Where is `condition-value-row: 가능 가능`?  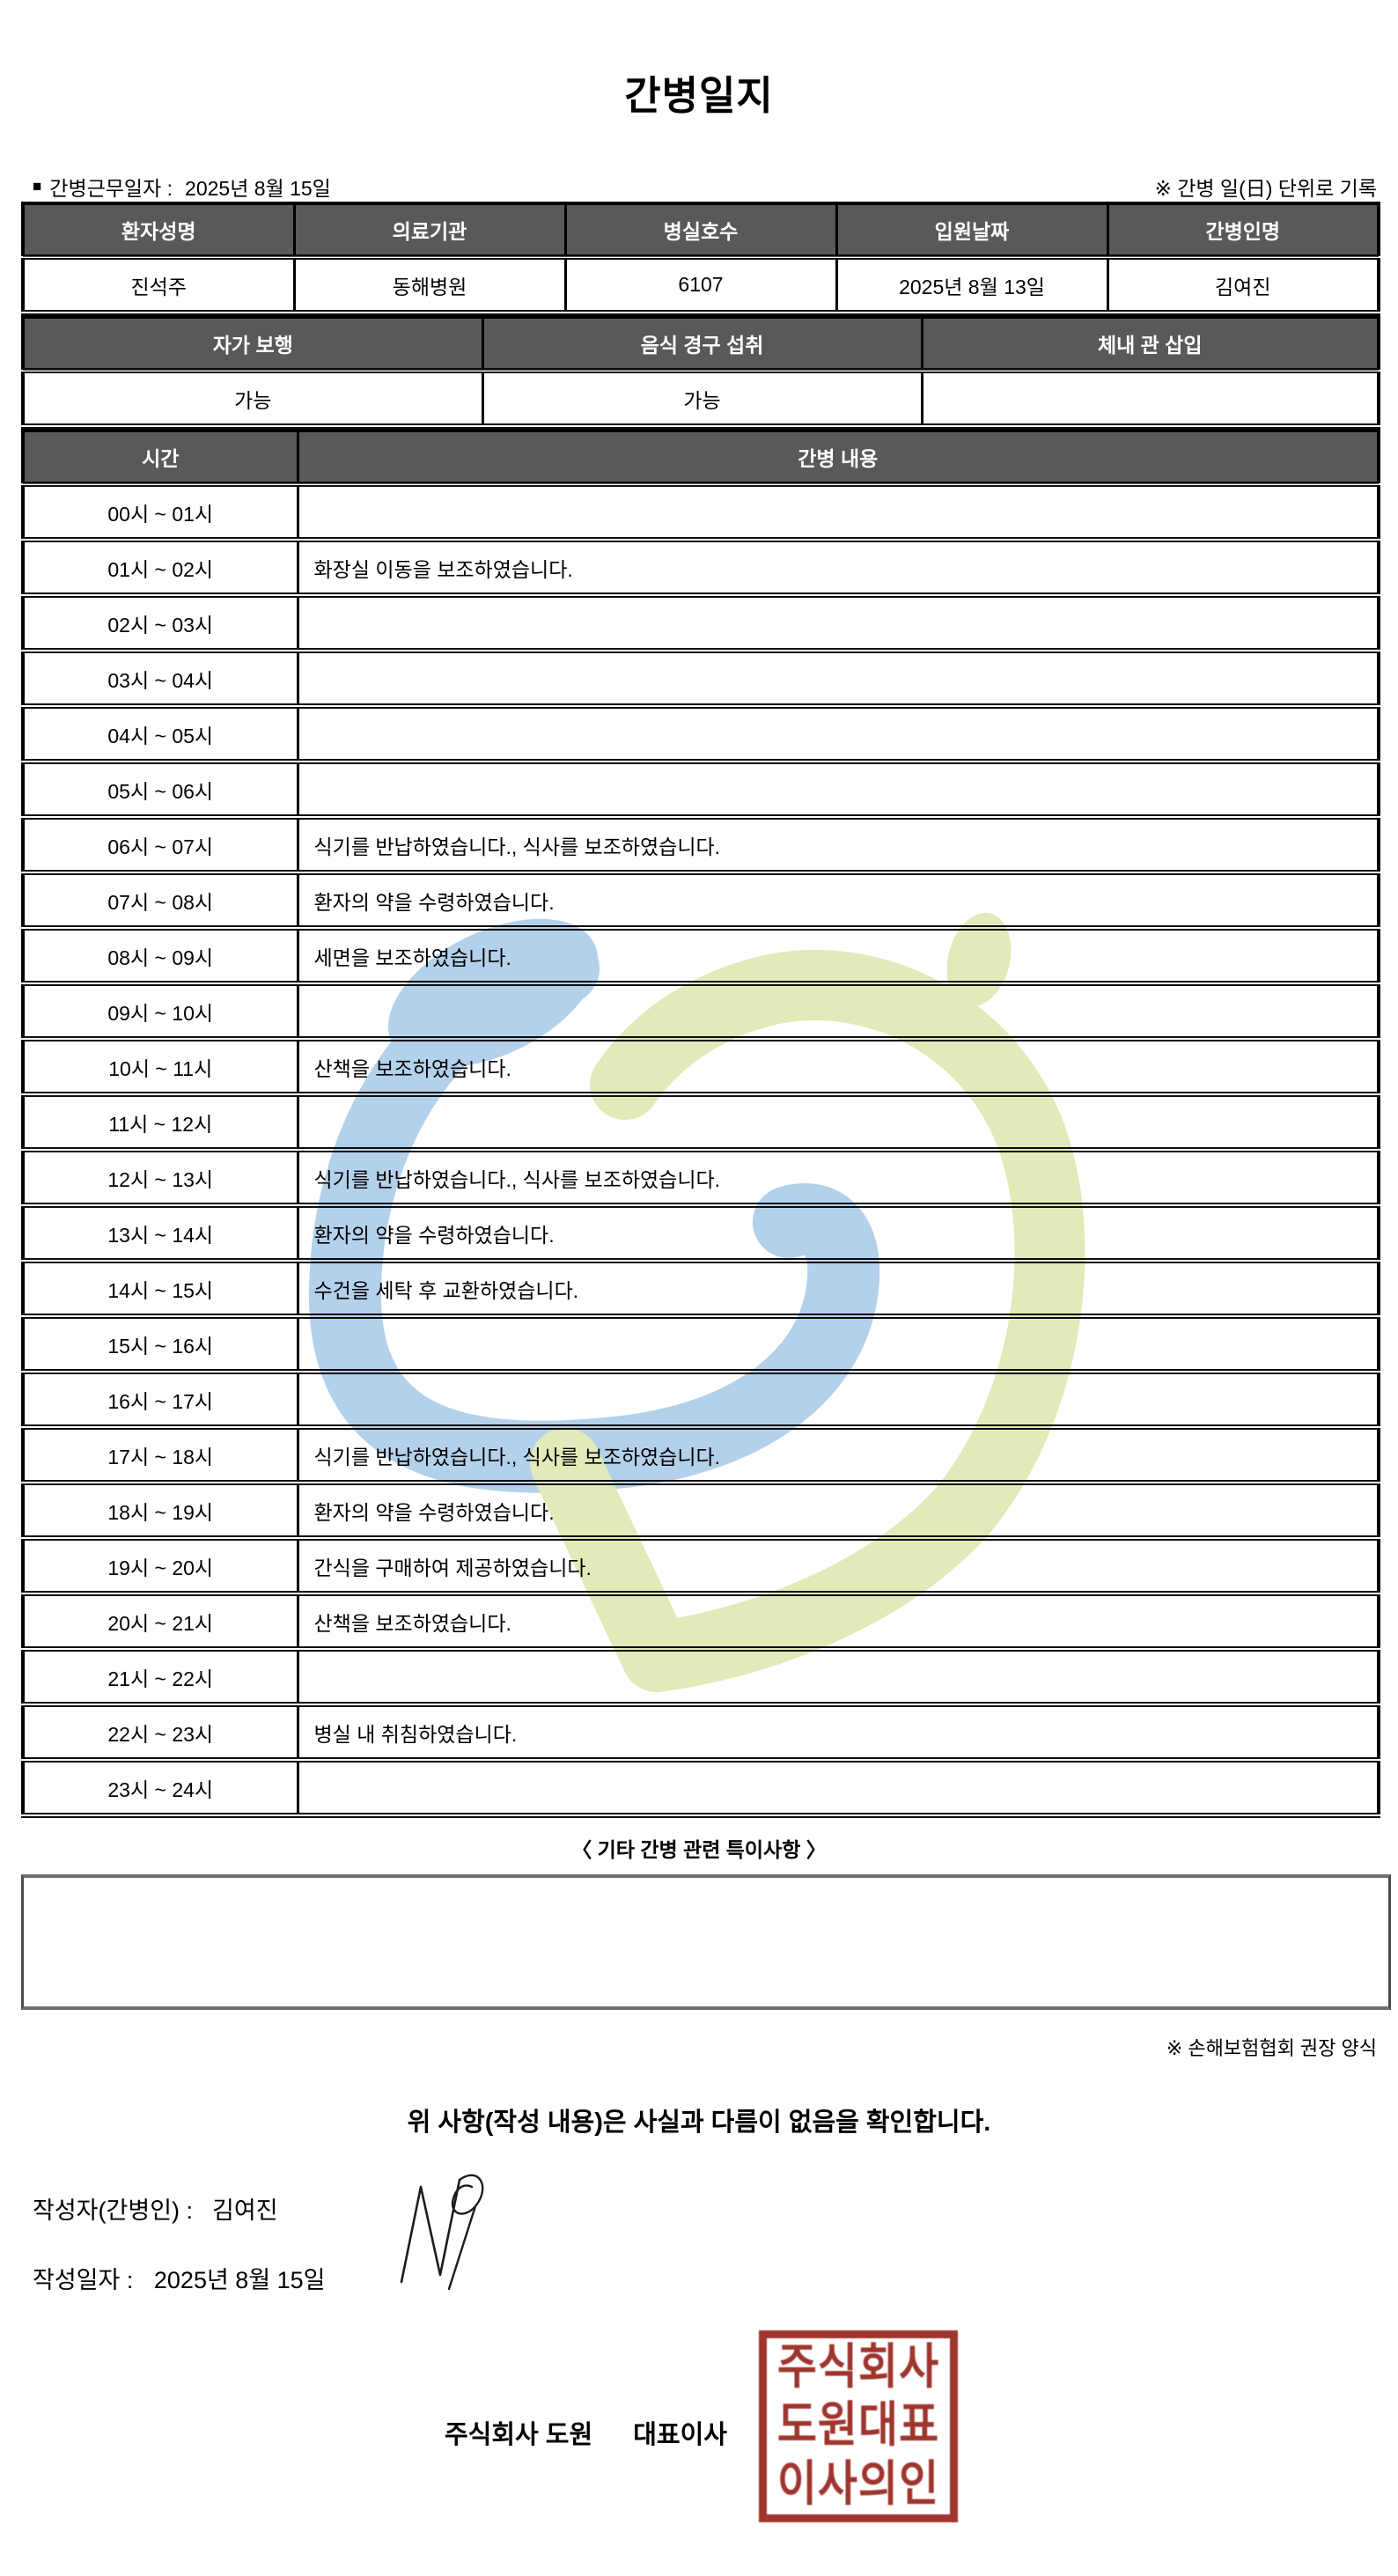
condition-value-row: 가능 가능 is located at coordinates (700, 399).